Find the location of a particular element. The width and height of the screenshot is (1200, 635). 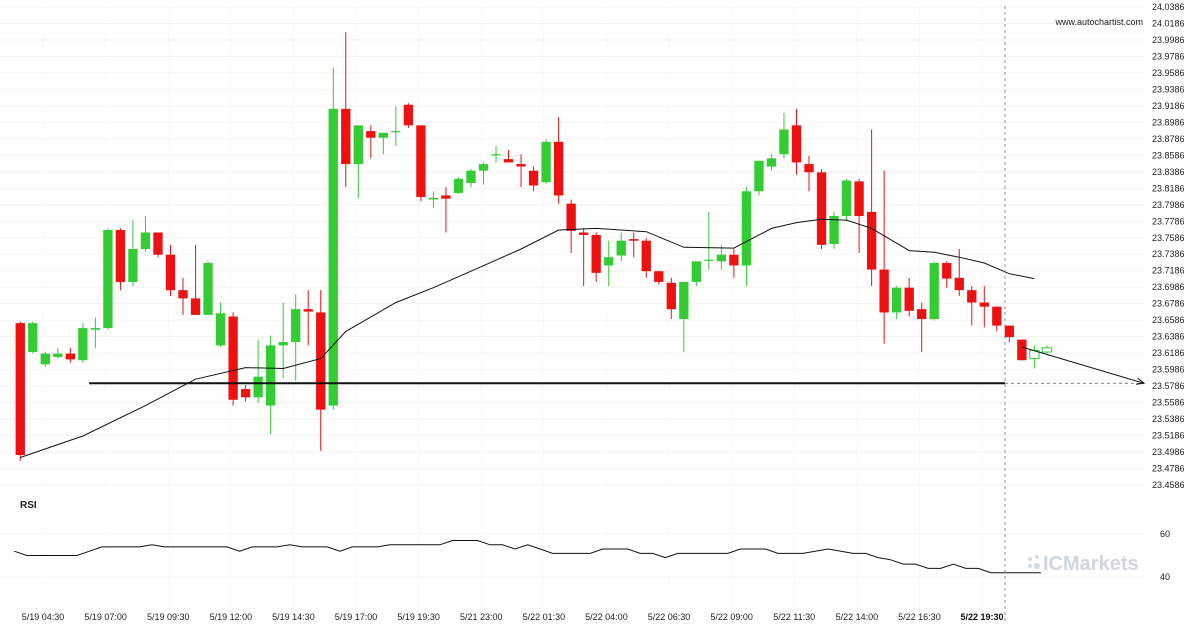

x-tick-label: 5/22 14:00 is located at coordinates (857, 617).